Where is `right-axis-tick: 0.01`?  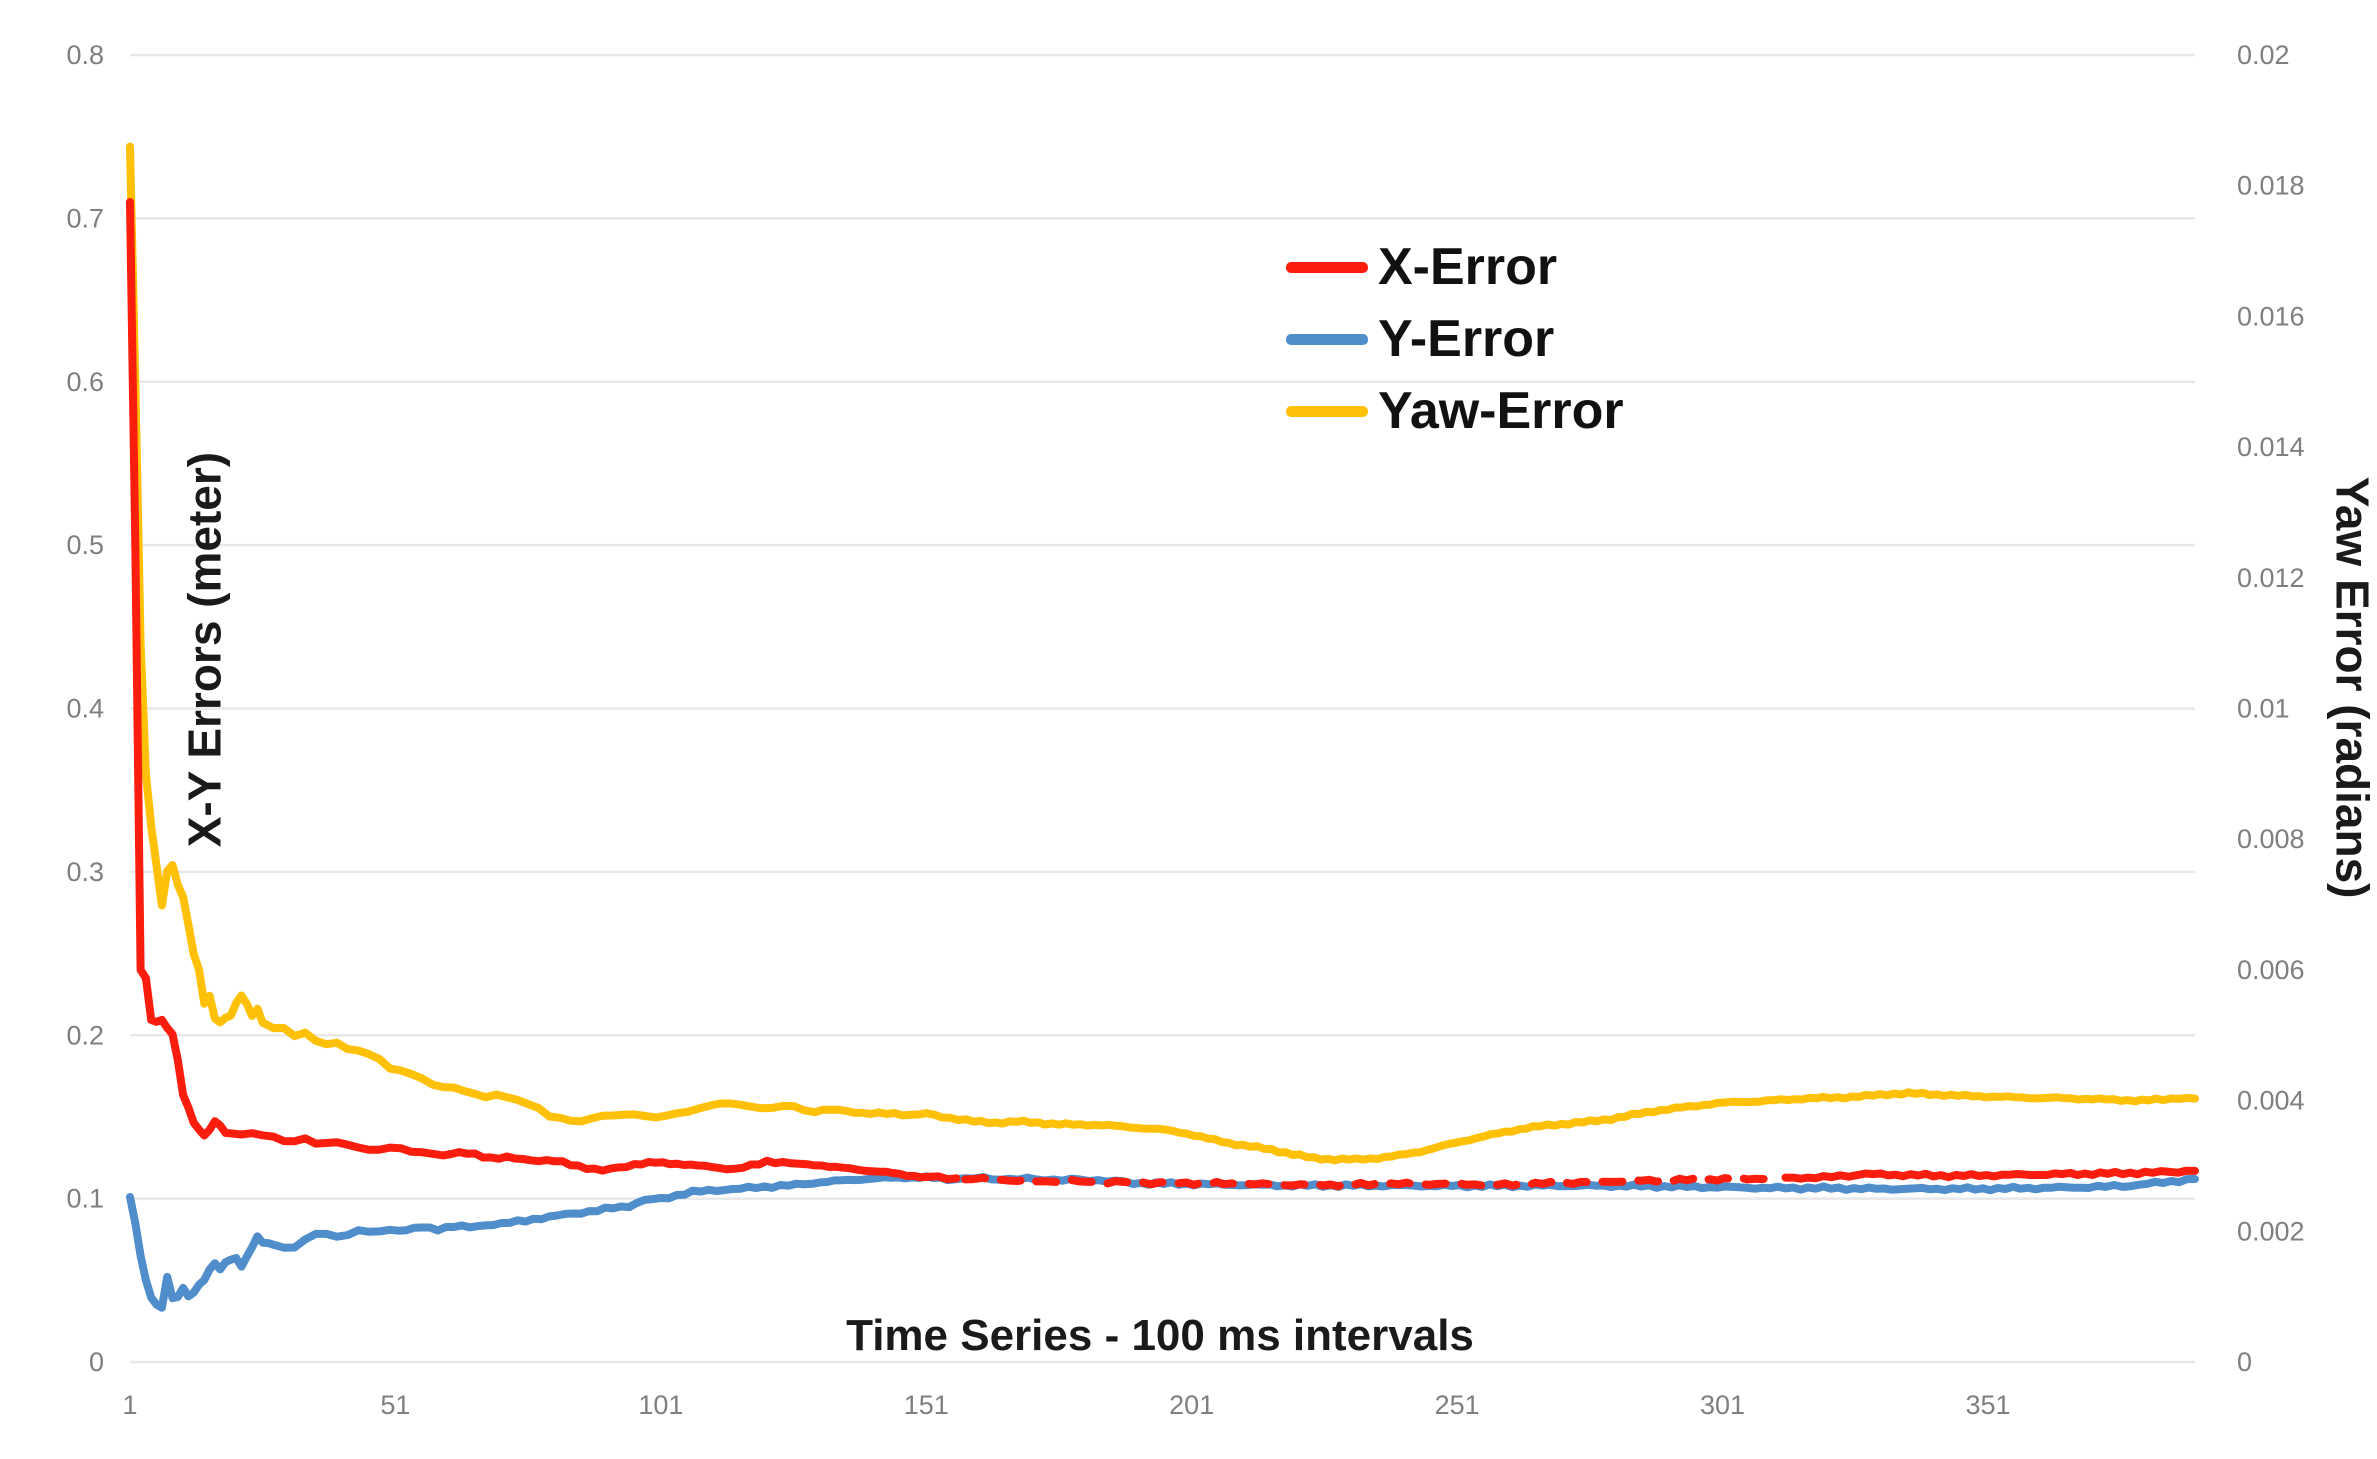 right-axis-tick: 0.01 is located at coordinates (2263, 709).